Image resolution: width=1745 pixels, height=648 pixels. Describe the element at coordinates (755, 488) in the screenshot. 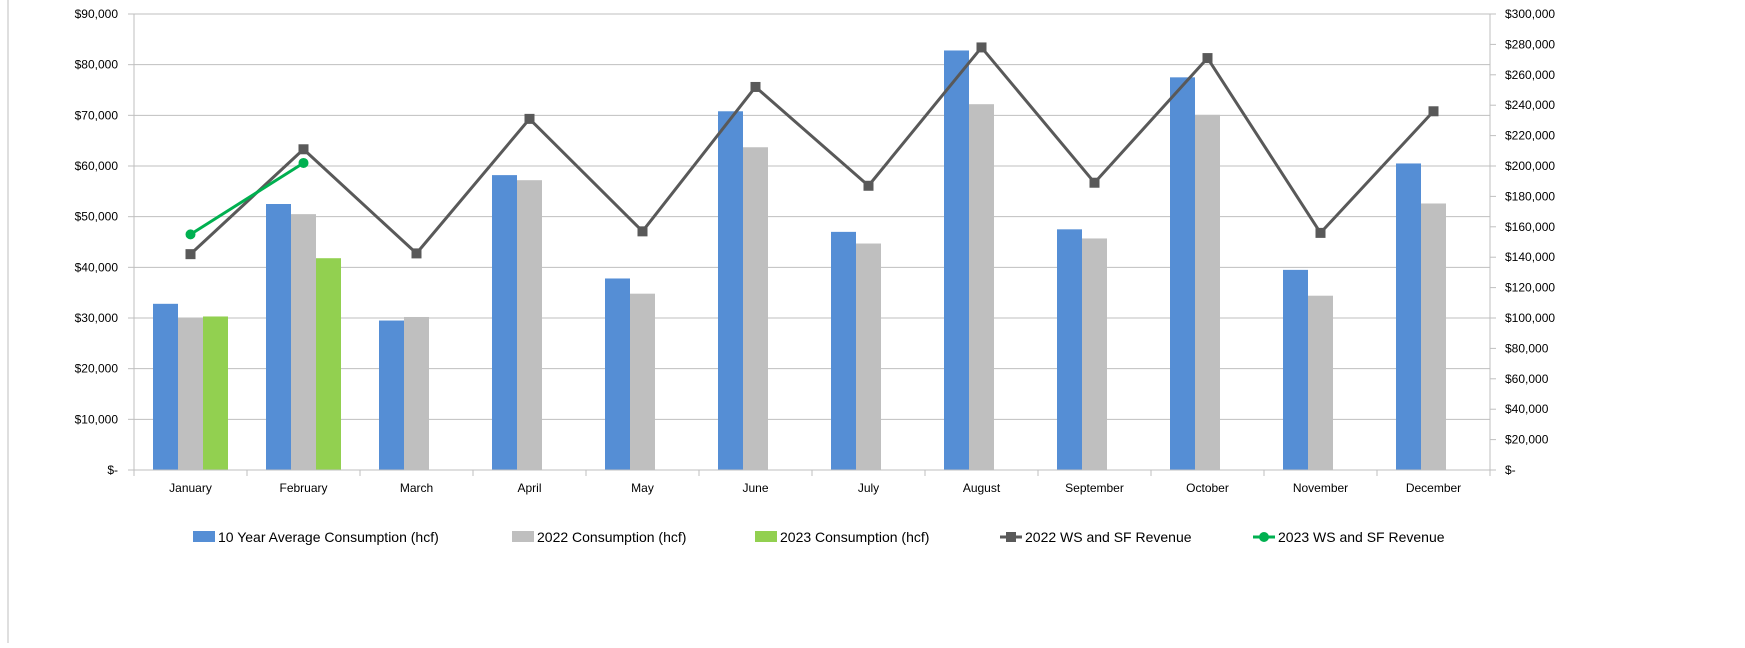

I see `x-axis-tick-label: June` at that location.